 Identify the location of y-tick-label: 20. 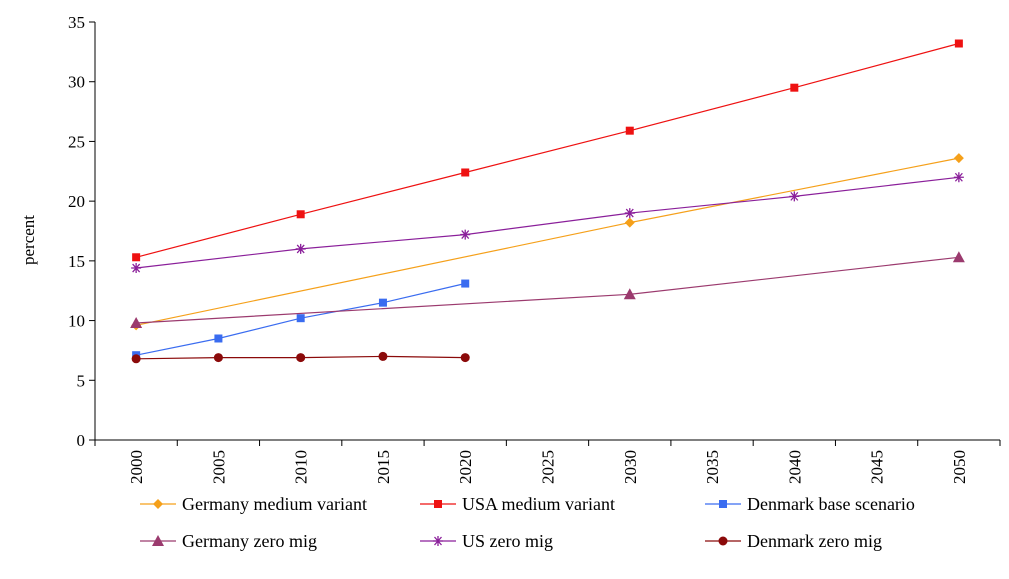
(76, 201).